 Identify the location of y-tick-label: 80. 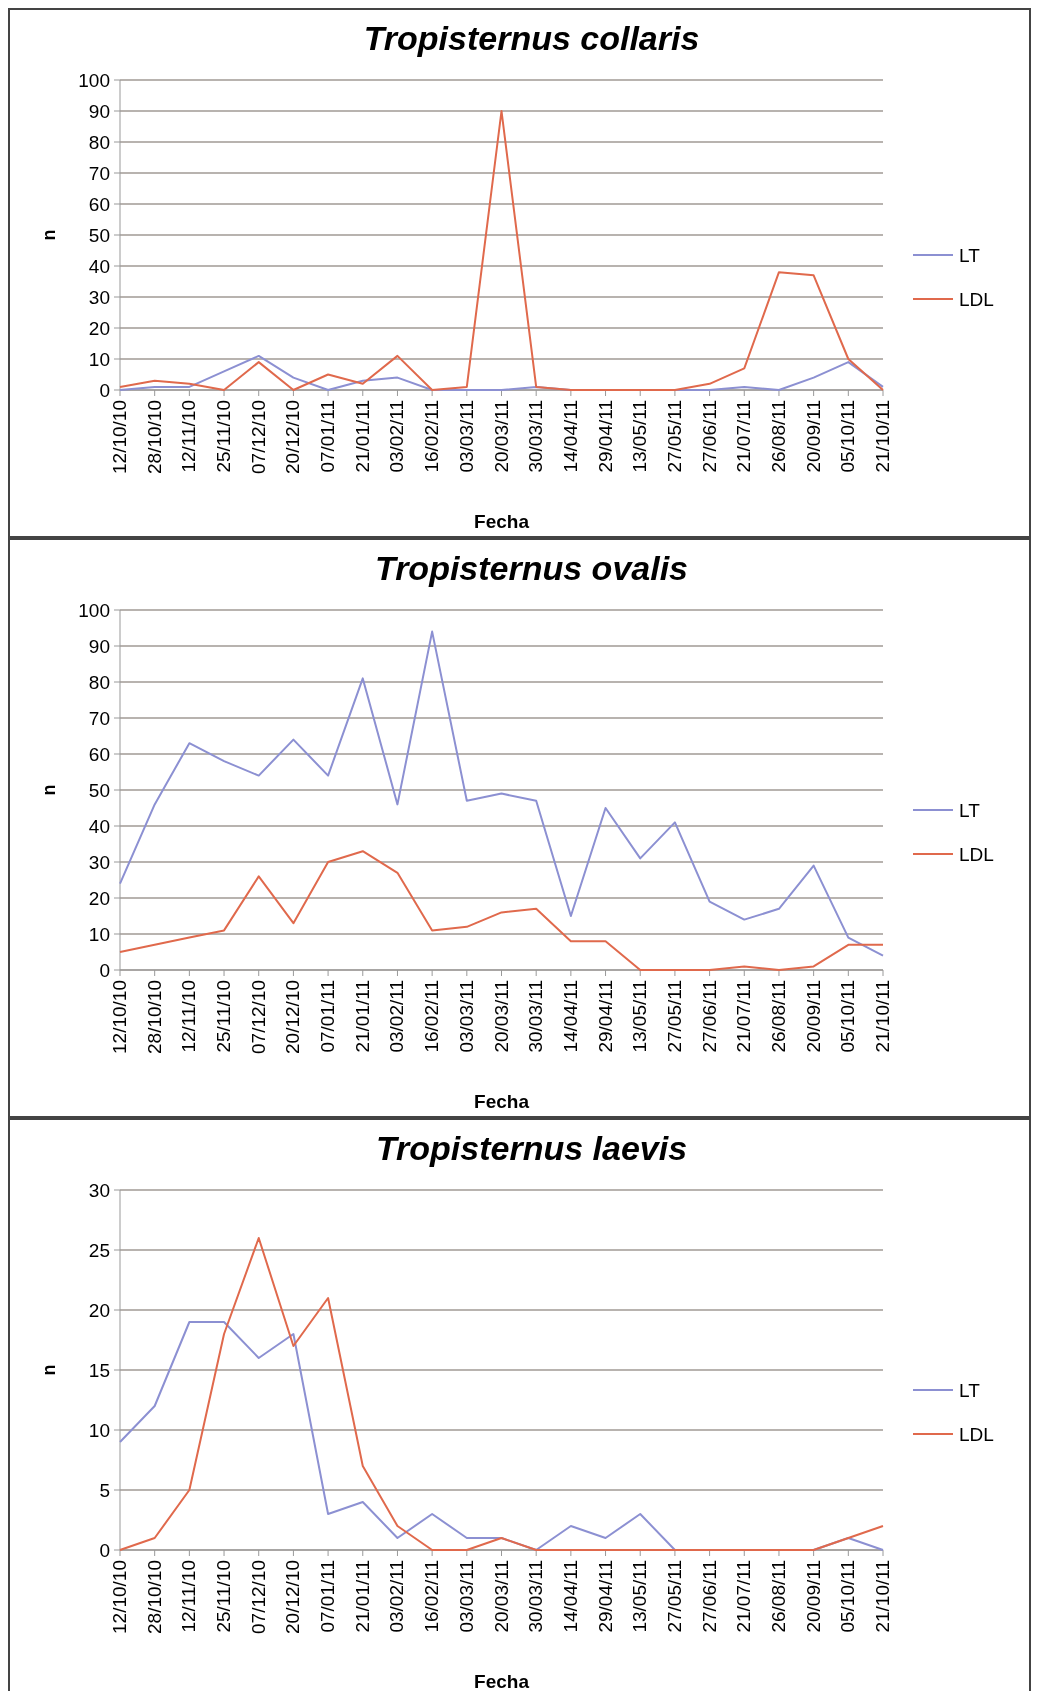
(99, 682).